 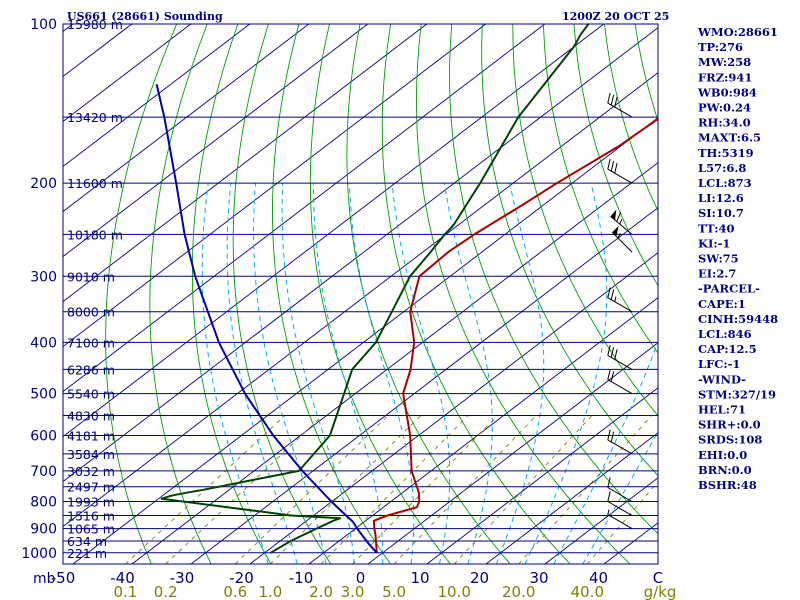 I want to click on stat-line: TH:5319, so click(x=726, y=153).